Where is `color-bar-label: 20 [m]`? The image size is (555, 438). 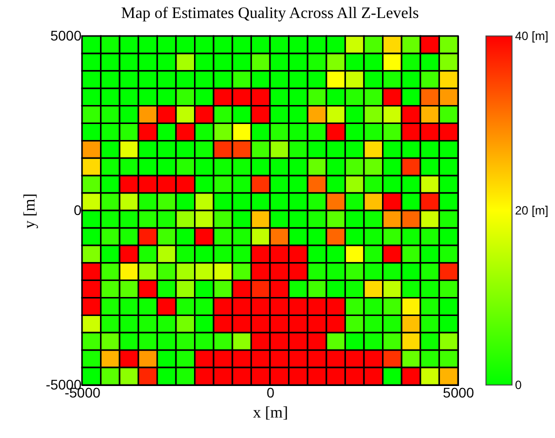 color-bar-label: 20 [m] is located at coordinates (531, 211).